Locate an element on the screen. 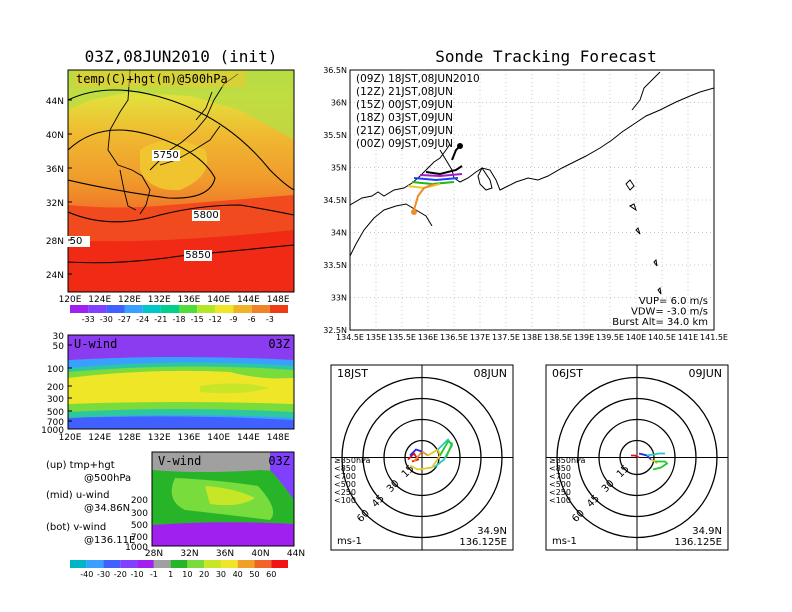 The height and width of the screenshot is (612, 792). vwind-p-label: 700 is located at coordinates (139, 538).